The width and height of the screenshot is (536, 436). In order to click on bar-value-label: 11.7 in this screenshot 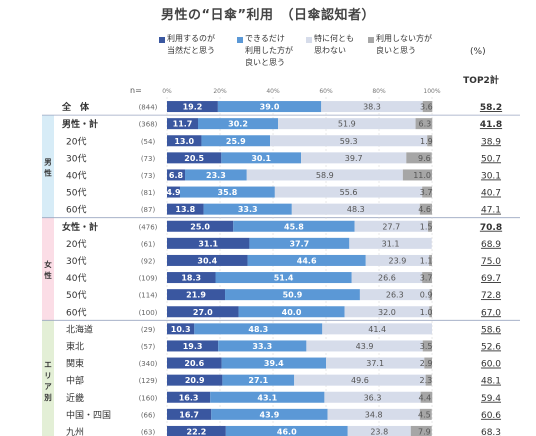, I will do `click(183, 124)`.